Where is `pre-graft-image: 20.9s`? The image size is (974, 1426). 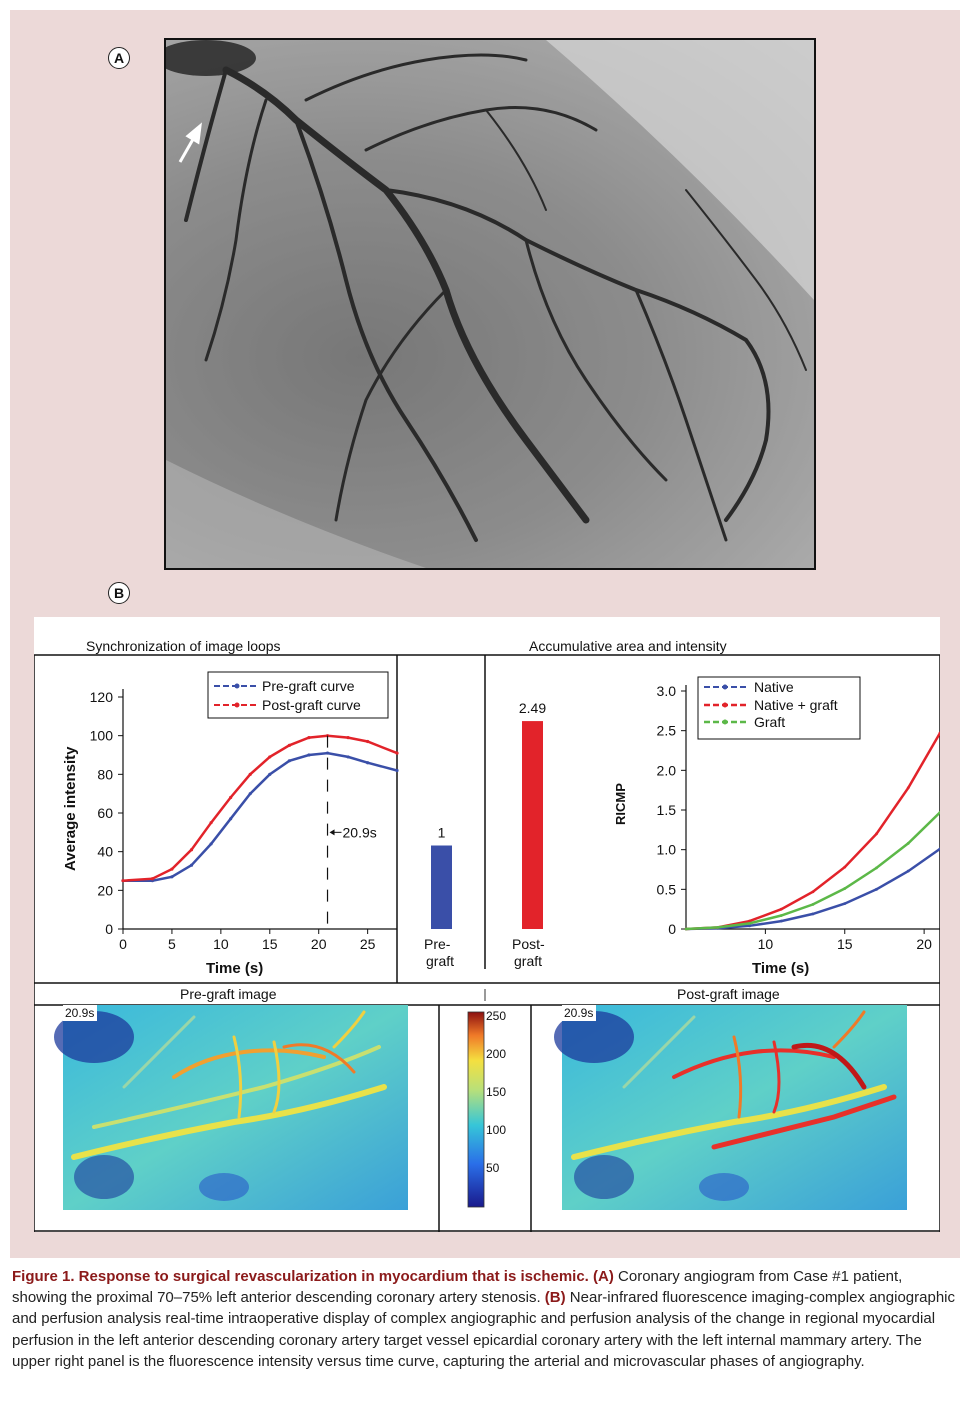
pre-graft-image: 20.9s is located at coordinates (231, 1107).